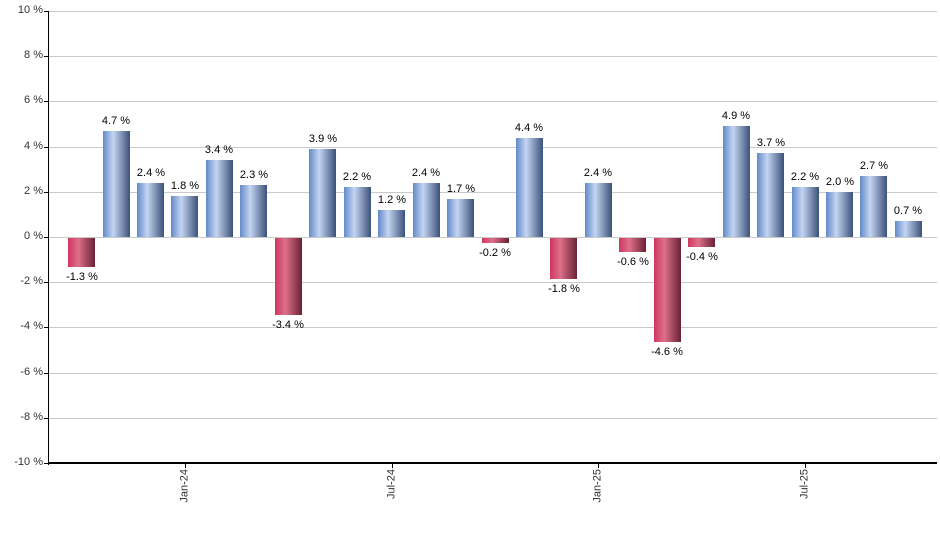 The image size is (940, 550). What do you see at coordinates (702, 257) in the screenshot?
I see `bar-value-label: -0.4 %` at bounding box center [702, 257].